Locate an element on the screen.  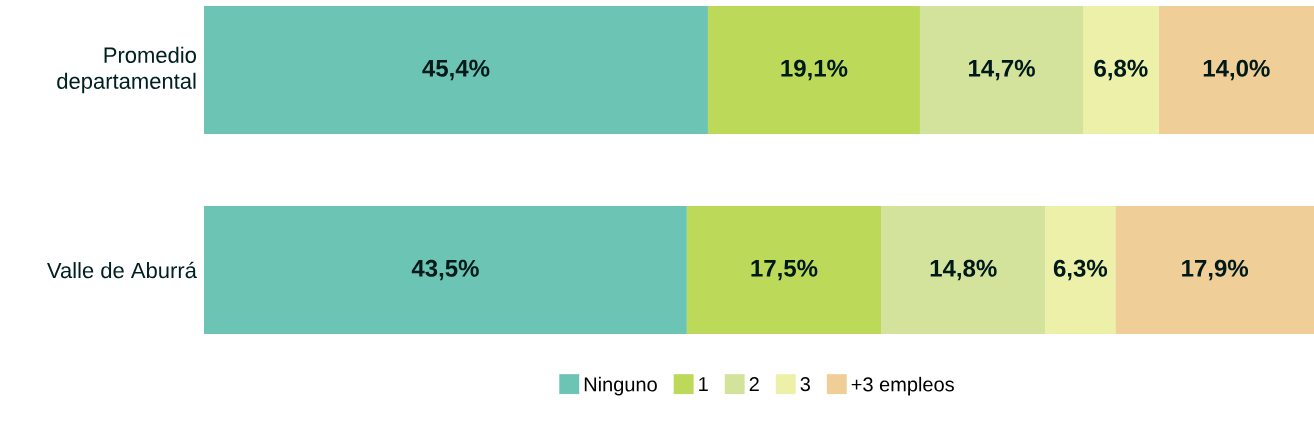
data-label: 19,1% is located at coordinates (814, 70).